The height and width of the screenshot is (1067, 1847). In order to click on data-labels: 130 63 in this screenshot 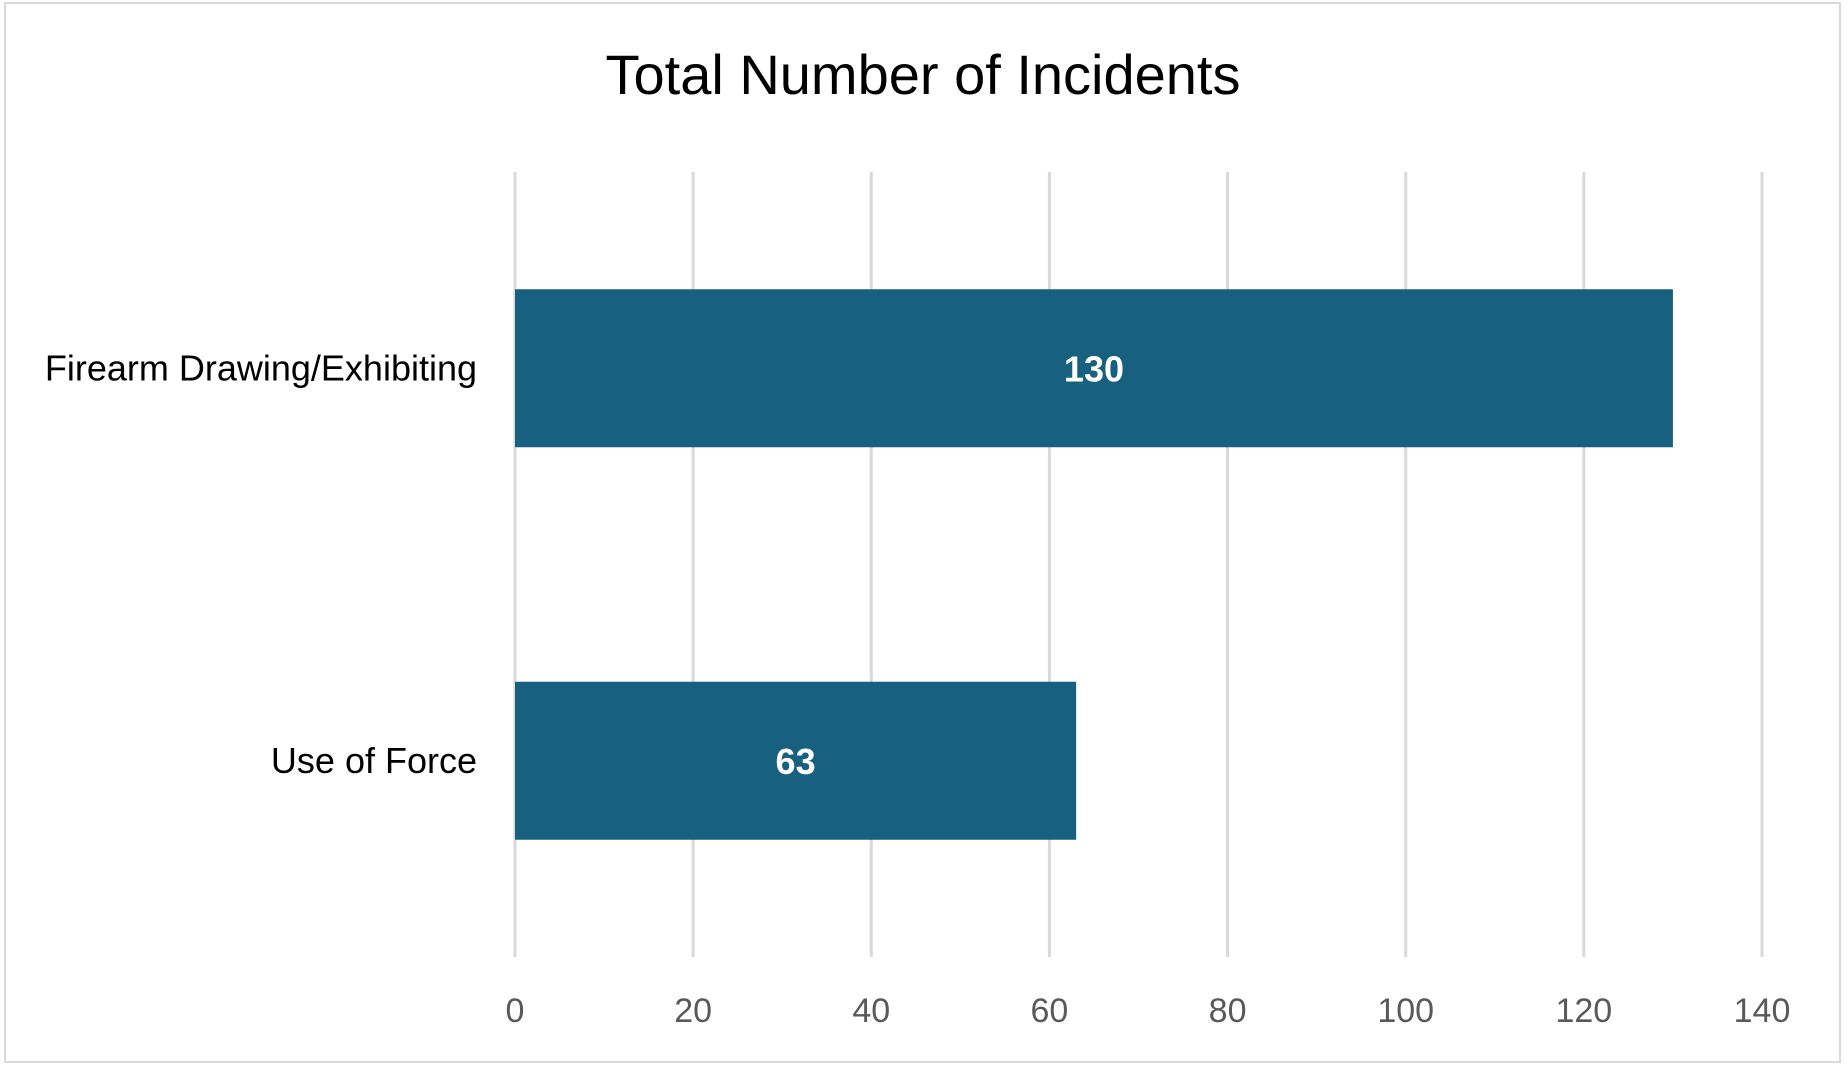, I will do `click(950, 565)`.